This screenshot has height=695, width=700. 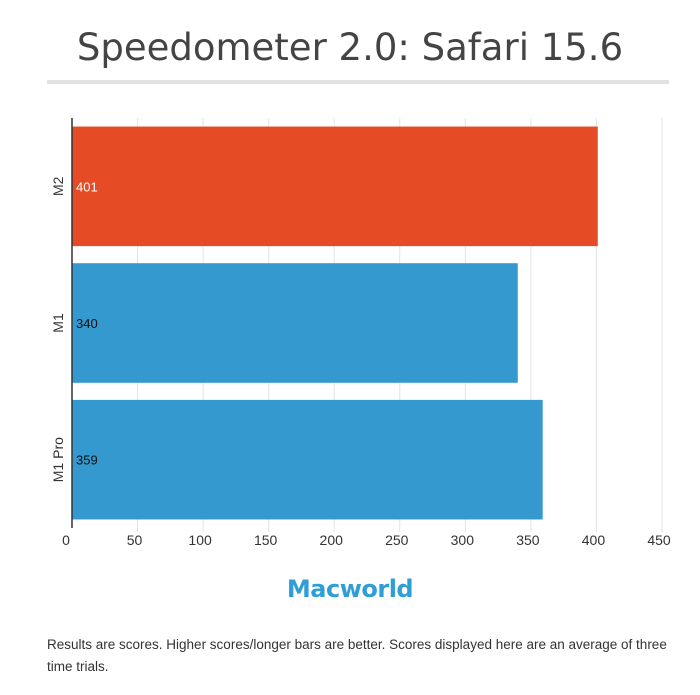 What do you see at coordinates (350, 589) in the screenshot?
I see `macworld-logo: Macworld` at bounding box center [350, 589].